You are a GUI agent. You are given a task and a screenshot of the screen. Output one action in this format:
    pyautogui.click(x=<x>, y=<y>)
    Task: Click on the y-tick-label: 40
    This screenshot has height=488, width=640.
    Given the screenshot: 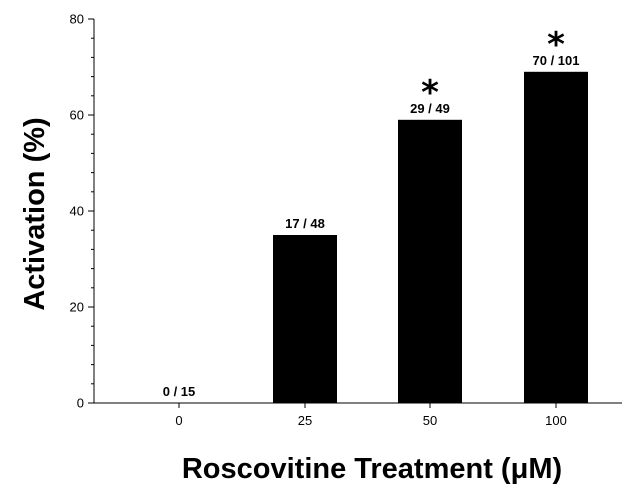 What is the action you would take?
    pyautogui.click(x=77, y=211)
    